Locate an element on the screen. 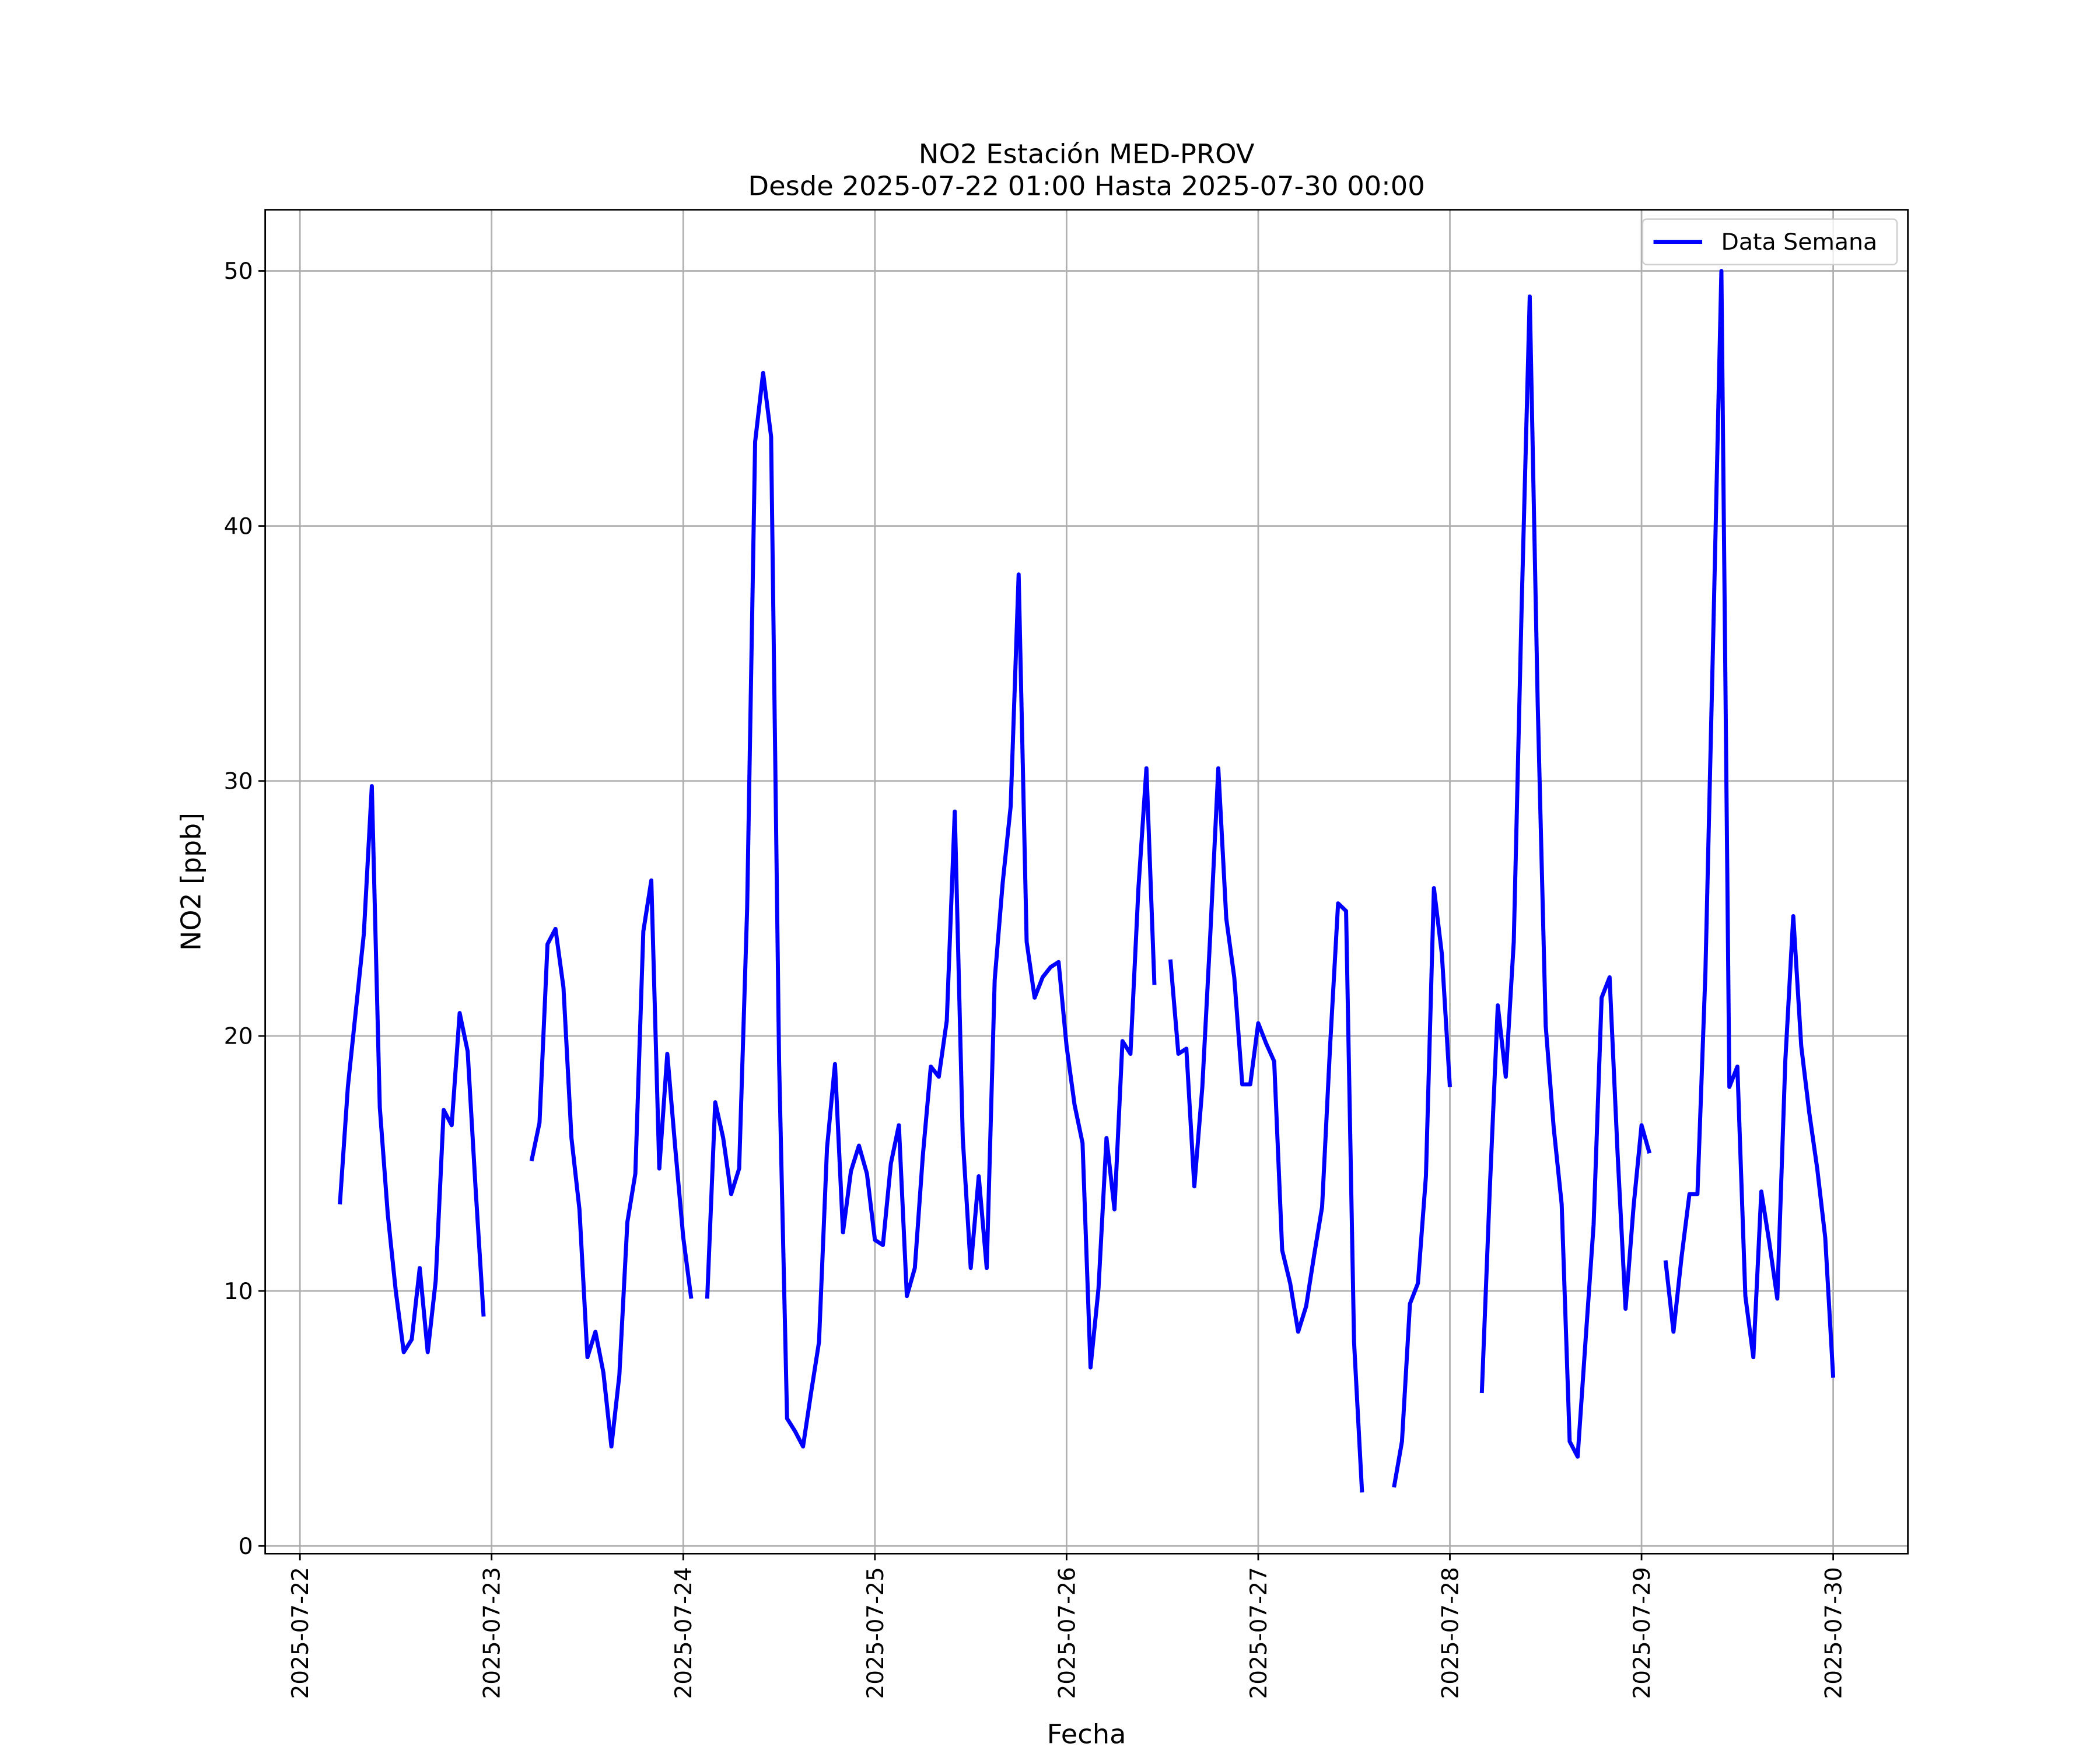  x-tick-label: 2025-07-22 is located at coordinates (301, 1633).